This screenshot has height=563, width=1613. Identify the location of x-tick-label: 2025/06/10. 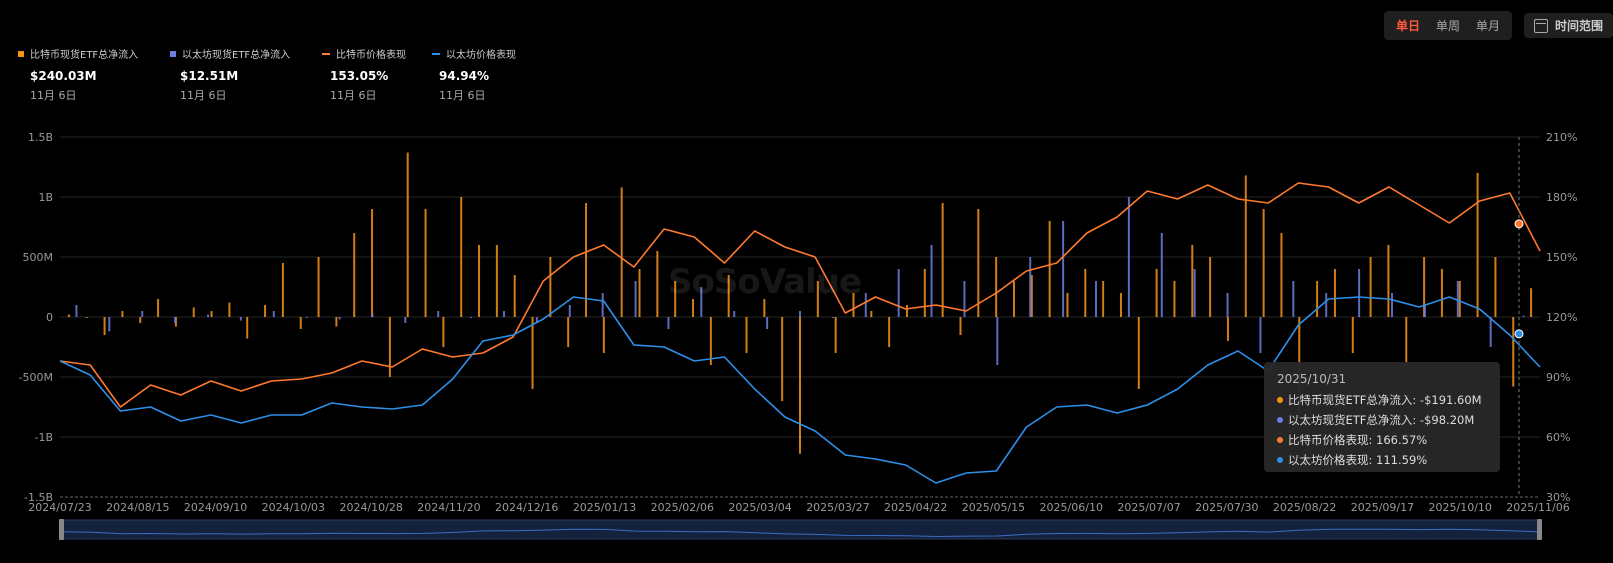
(1071, 507).